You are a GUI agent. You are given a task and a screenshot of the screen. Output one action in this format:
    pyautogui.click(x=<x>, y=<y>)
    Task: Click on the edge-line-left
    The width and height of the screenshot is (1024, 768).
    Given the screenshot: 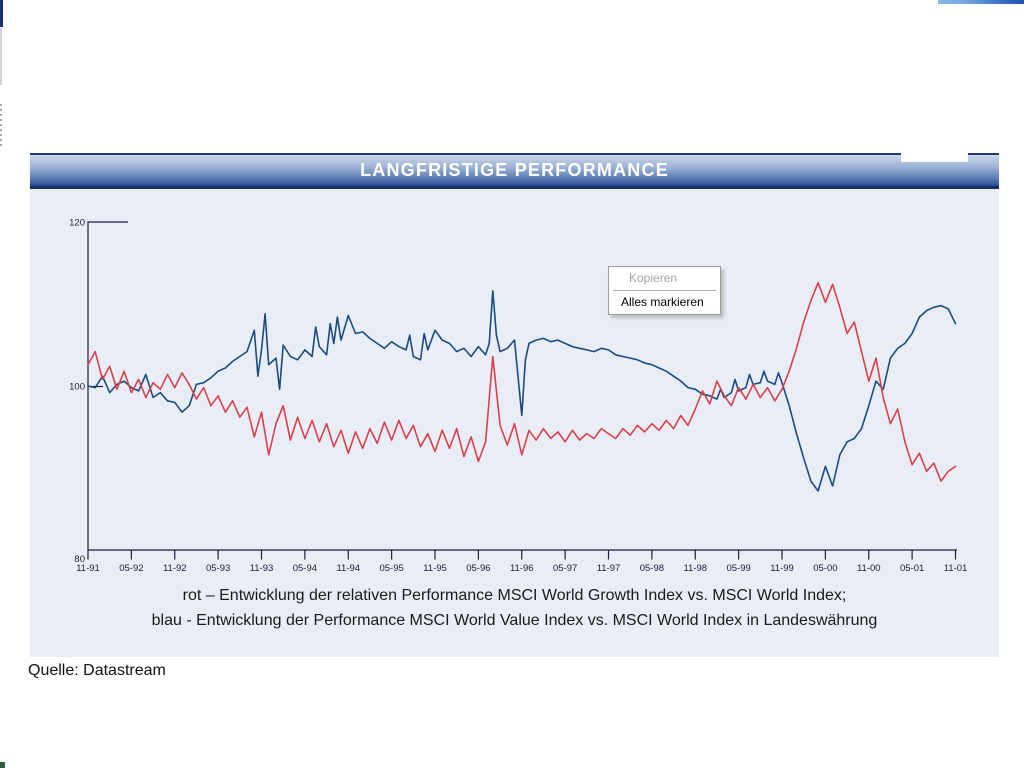 What is the action you would take?
    pyautogui.click(x=1, y=56)
    